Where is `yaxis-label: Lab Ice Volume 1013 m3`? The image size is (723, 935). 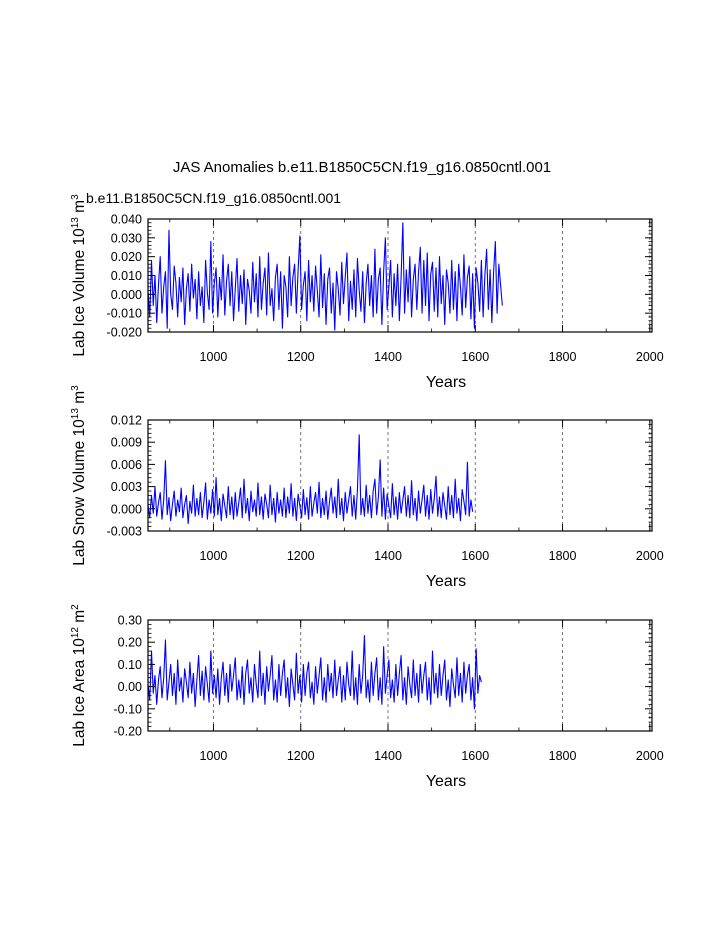 yaxis-label: Lab Ice Volume 1013 m3 is located at coordinates (79, 275).